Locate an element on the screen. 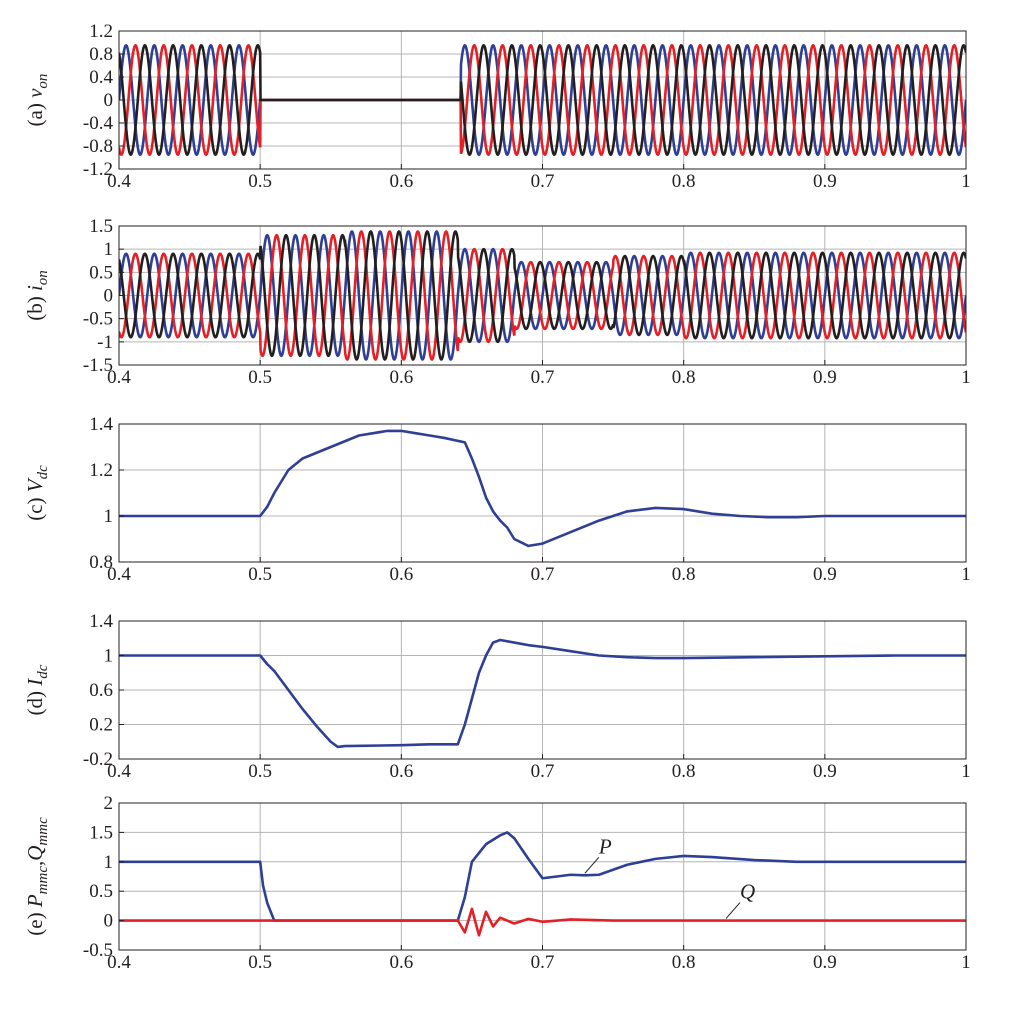 This screenshot has height=1009, width=1010. y-tick-label: -0.8 is located at coordinates (98, 146).